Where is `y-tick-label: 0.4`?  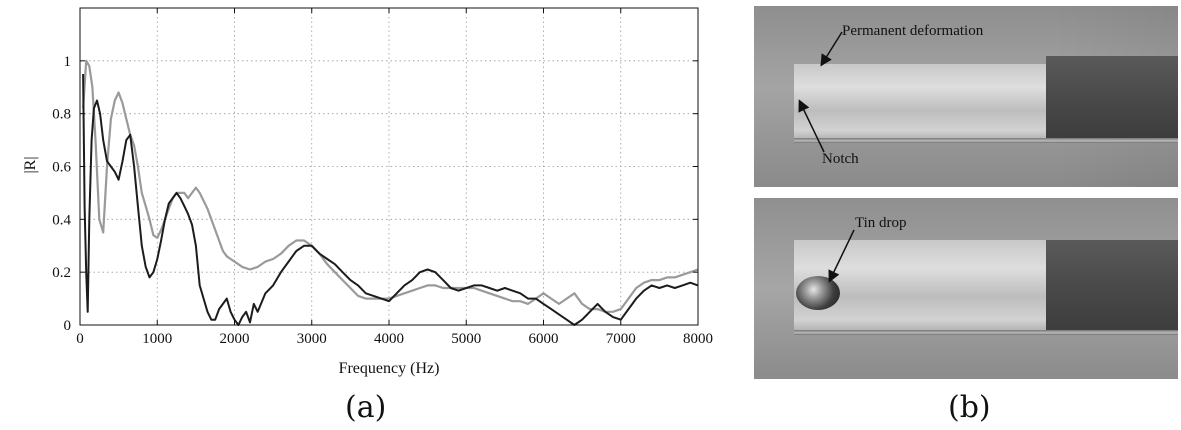 y-tick-label: 0.4 is located at coordinates (61, 220).